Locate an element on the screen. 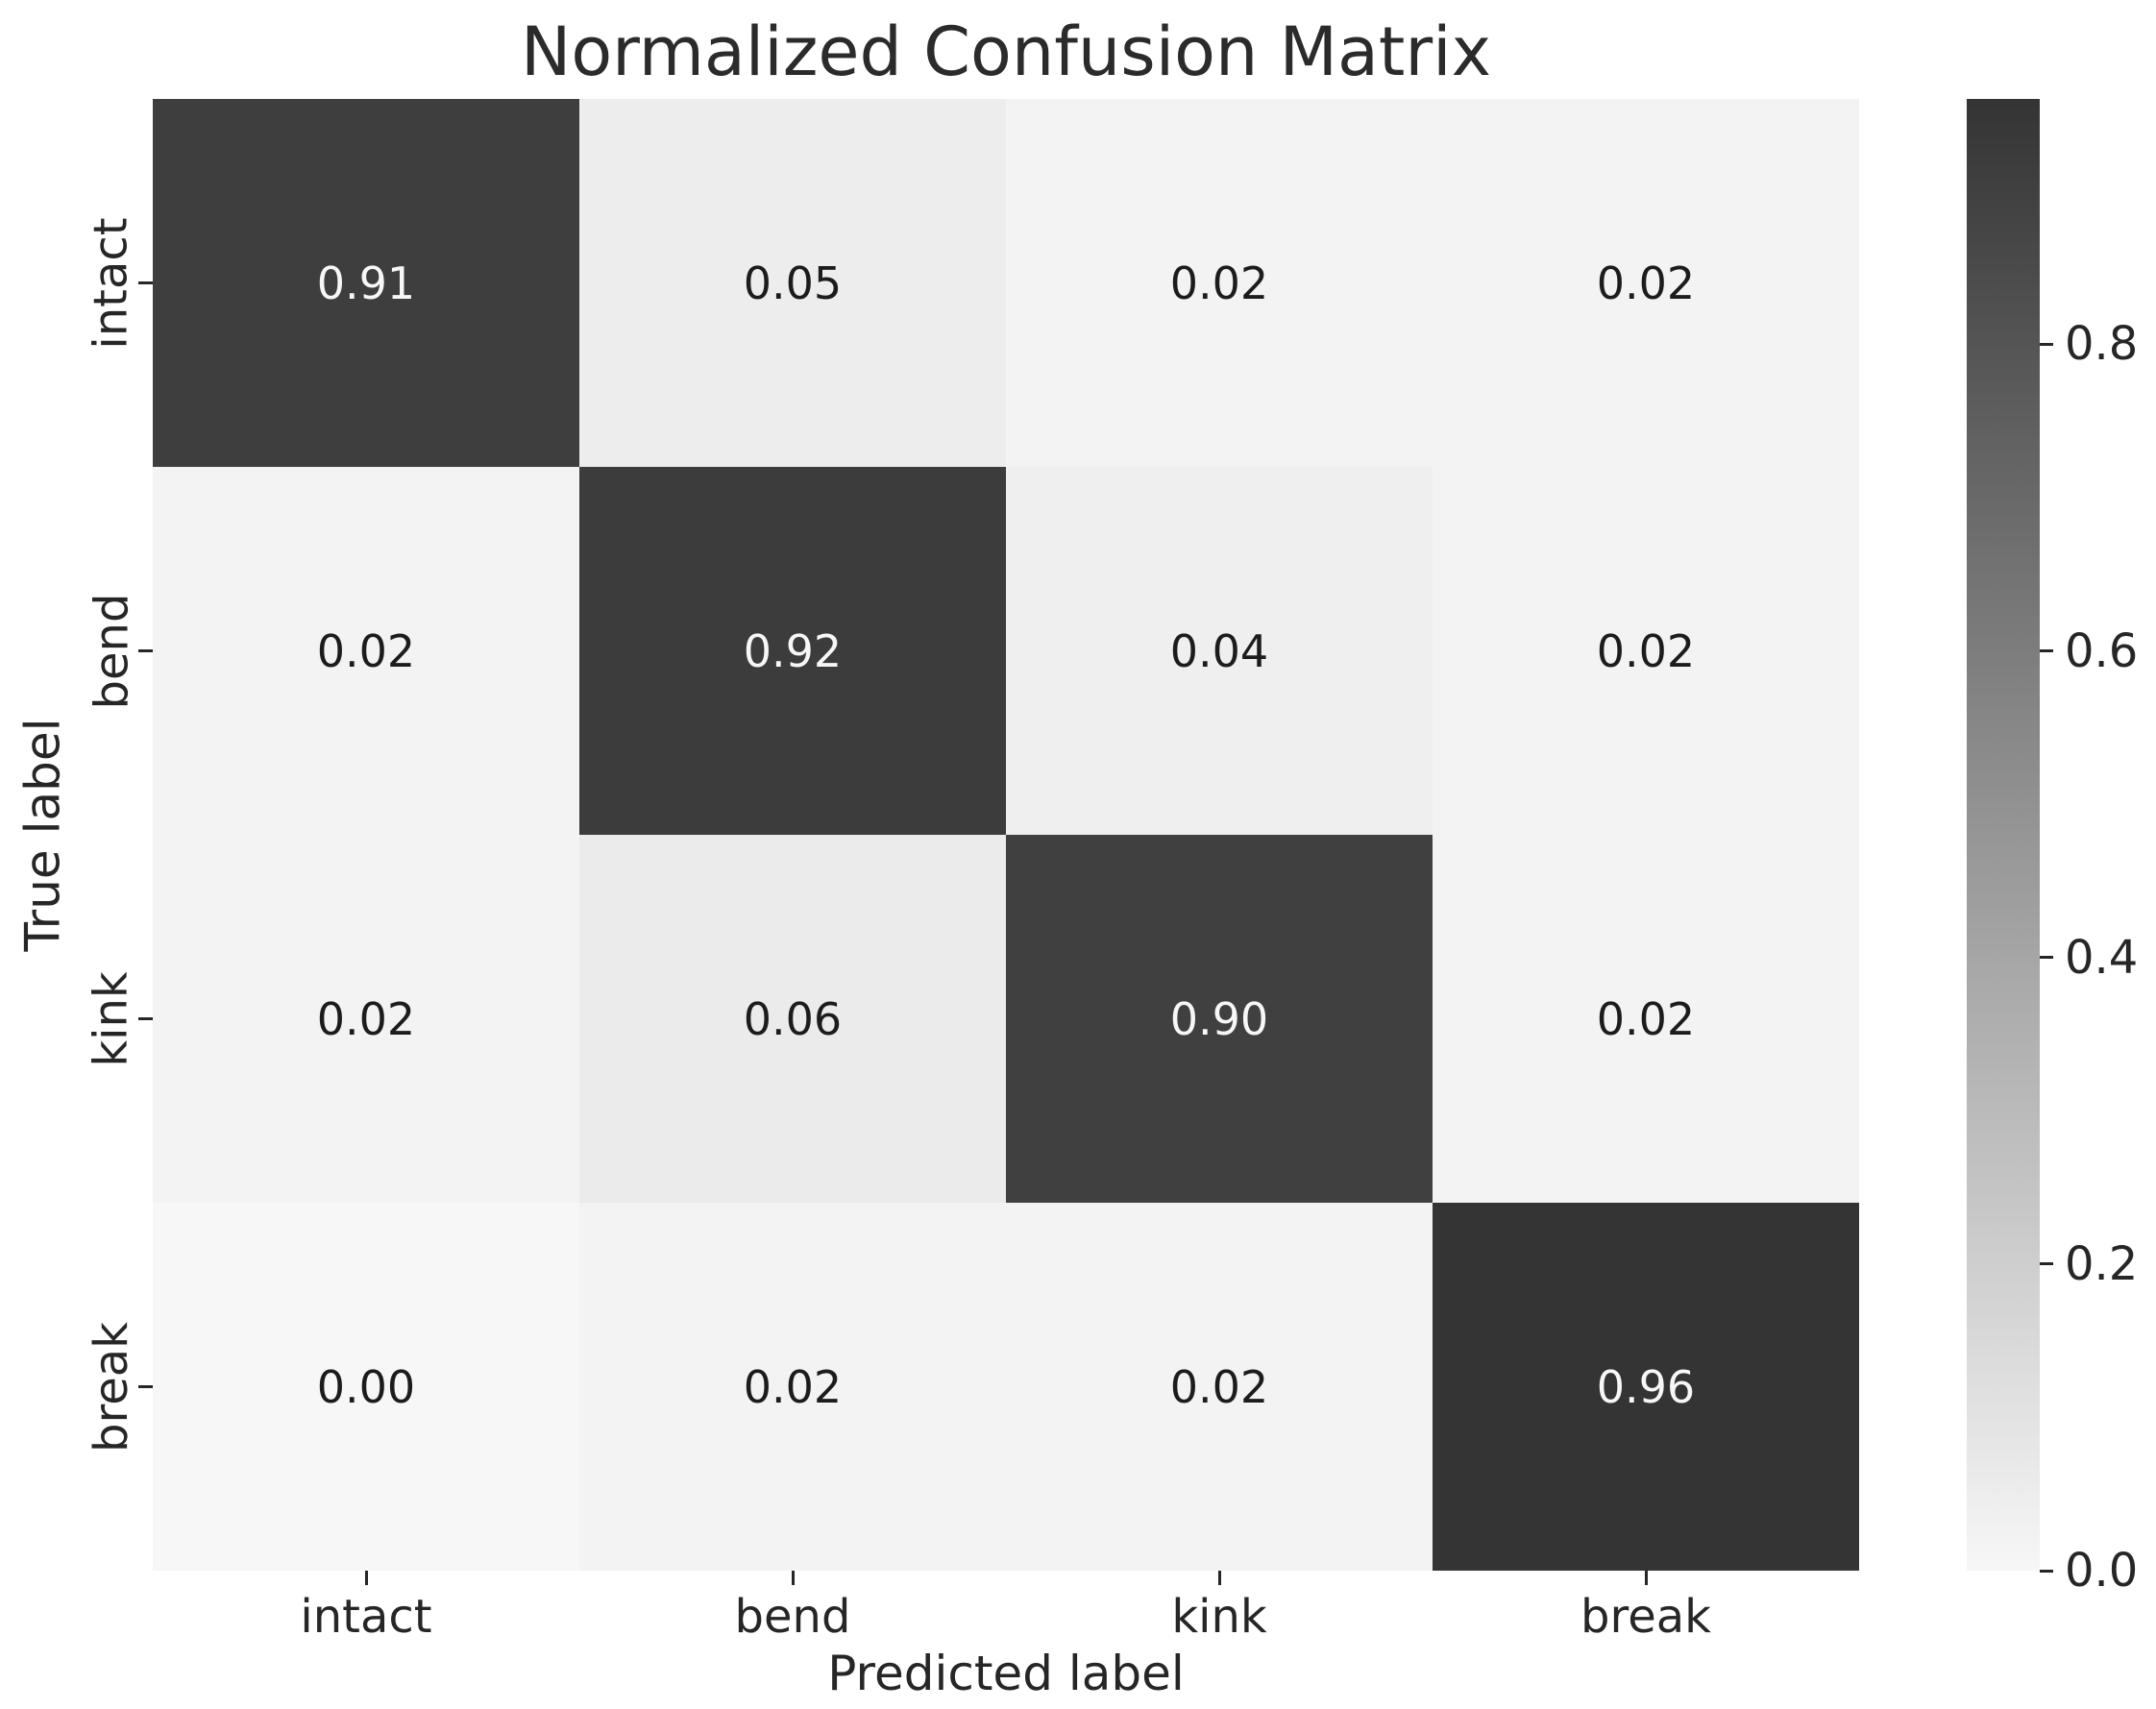 The height and width of the screenshot is (1709, 2156). matrix-cell-break-kink: 0.02 is located at coordinates (1219, 1387).